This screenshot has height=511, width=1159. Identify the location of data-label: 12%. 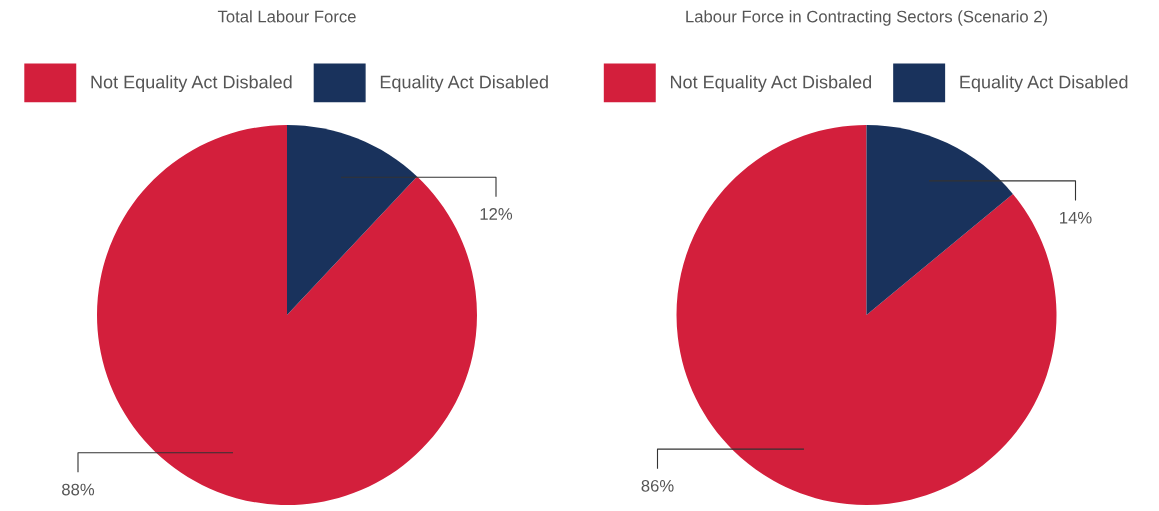
(496, 214).